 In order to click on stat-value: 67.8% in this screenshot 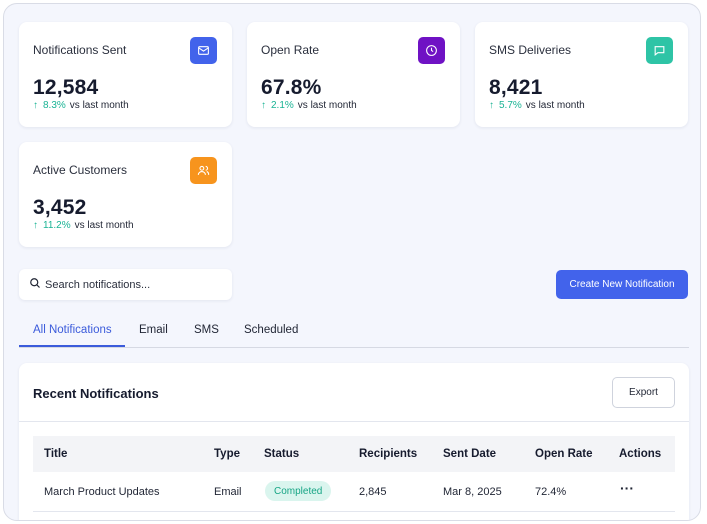, I will do `click(291, 87)`.